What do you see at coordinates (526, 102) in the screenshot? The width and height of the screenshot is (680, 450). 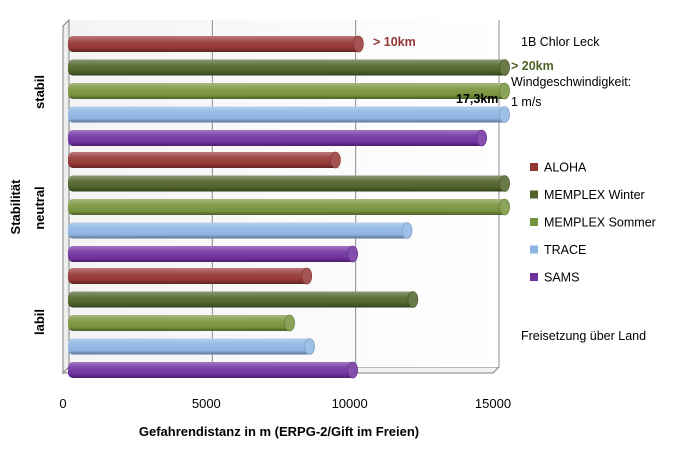 I see `note-wind-line2: 1 m/s` at bounding box center [526, 102].